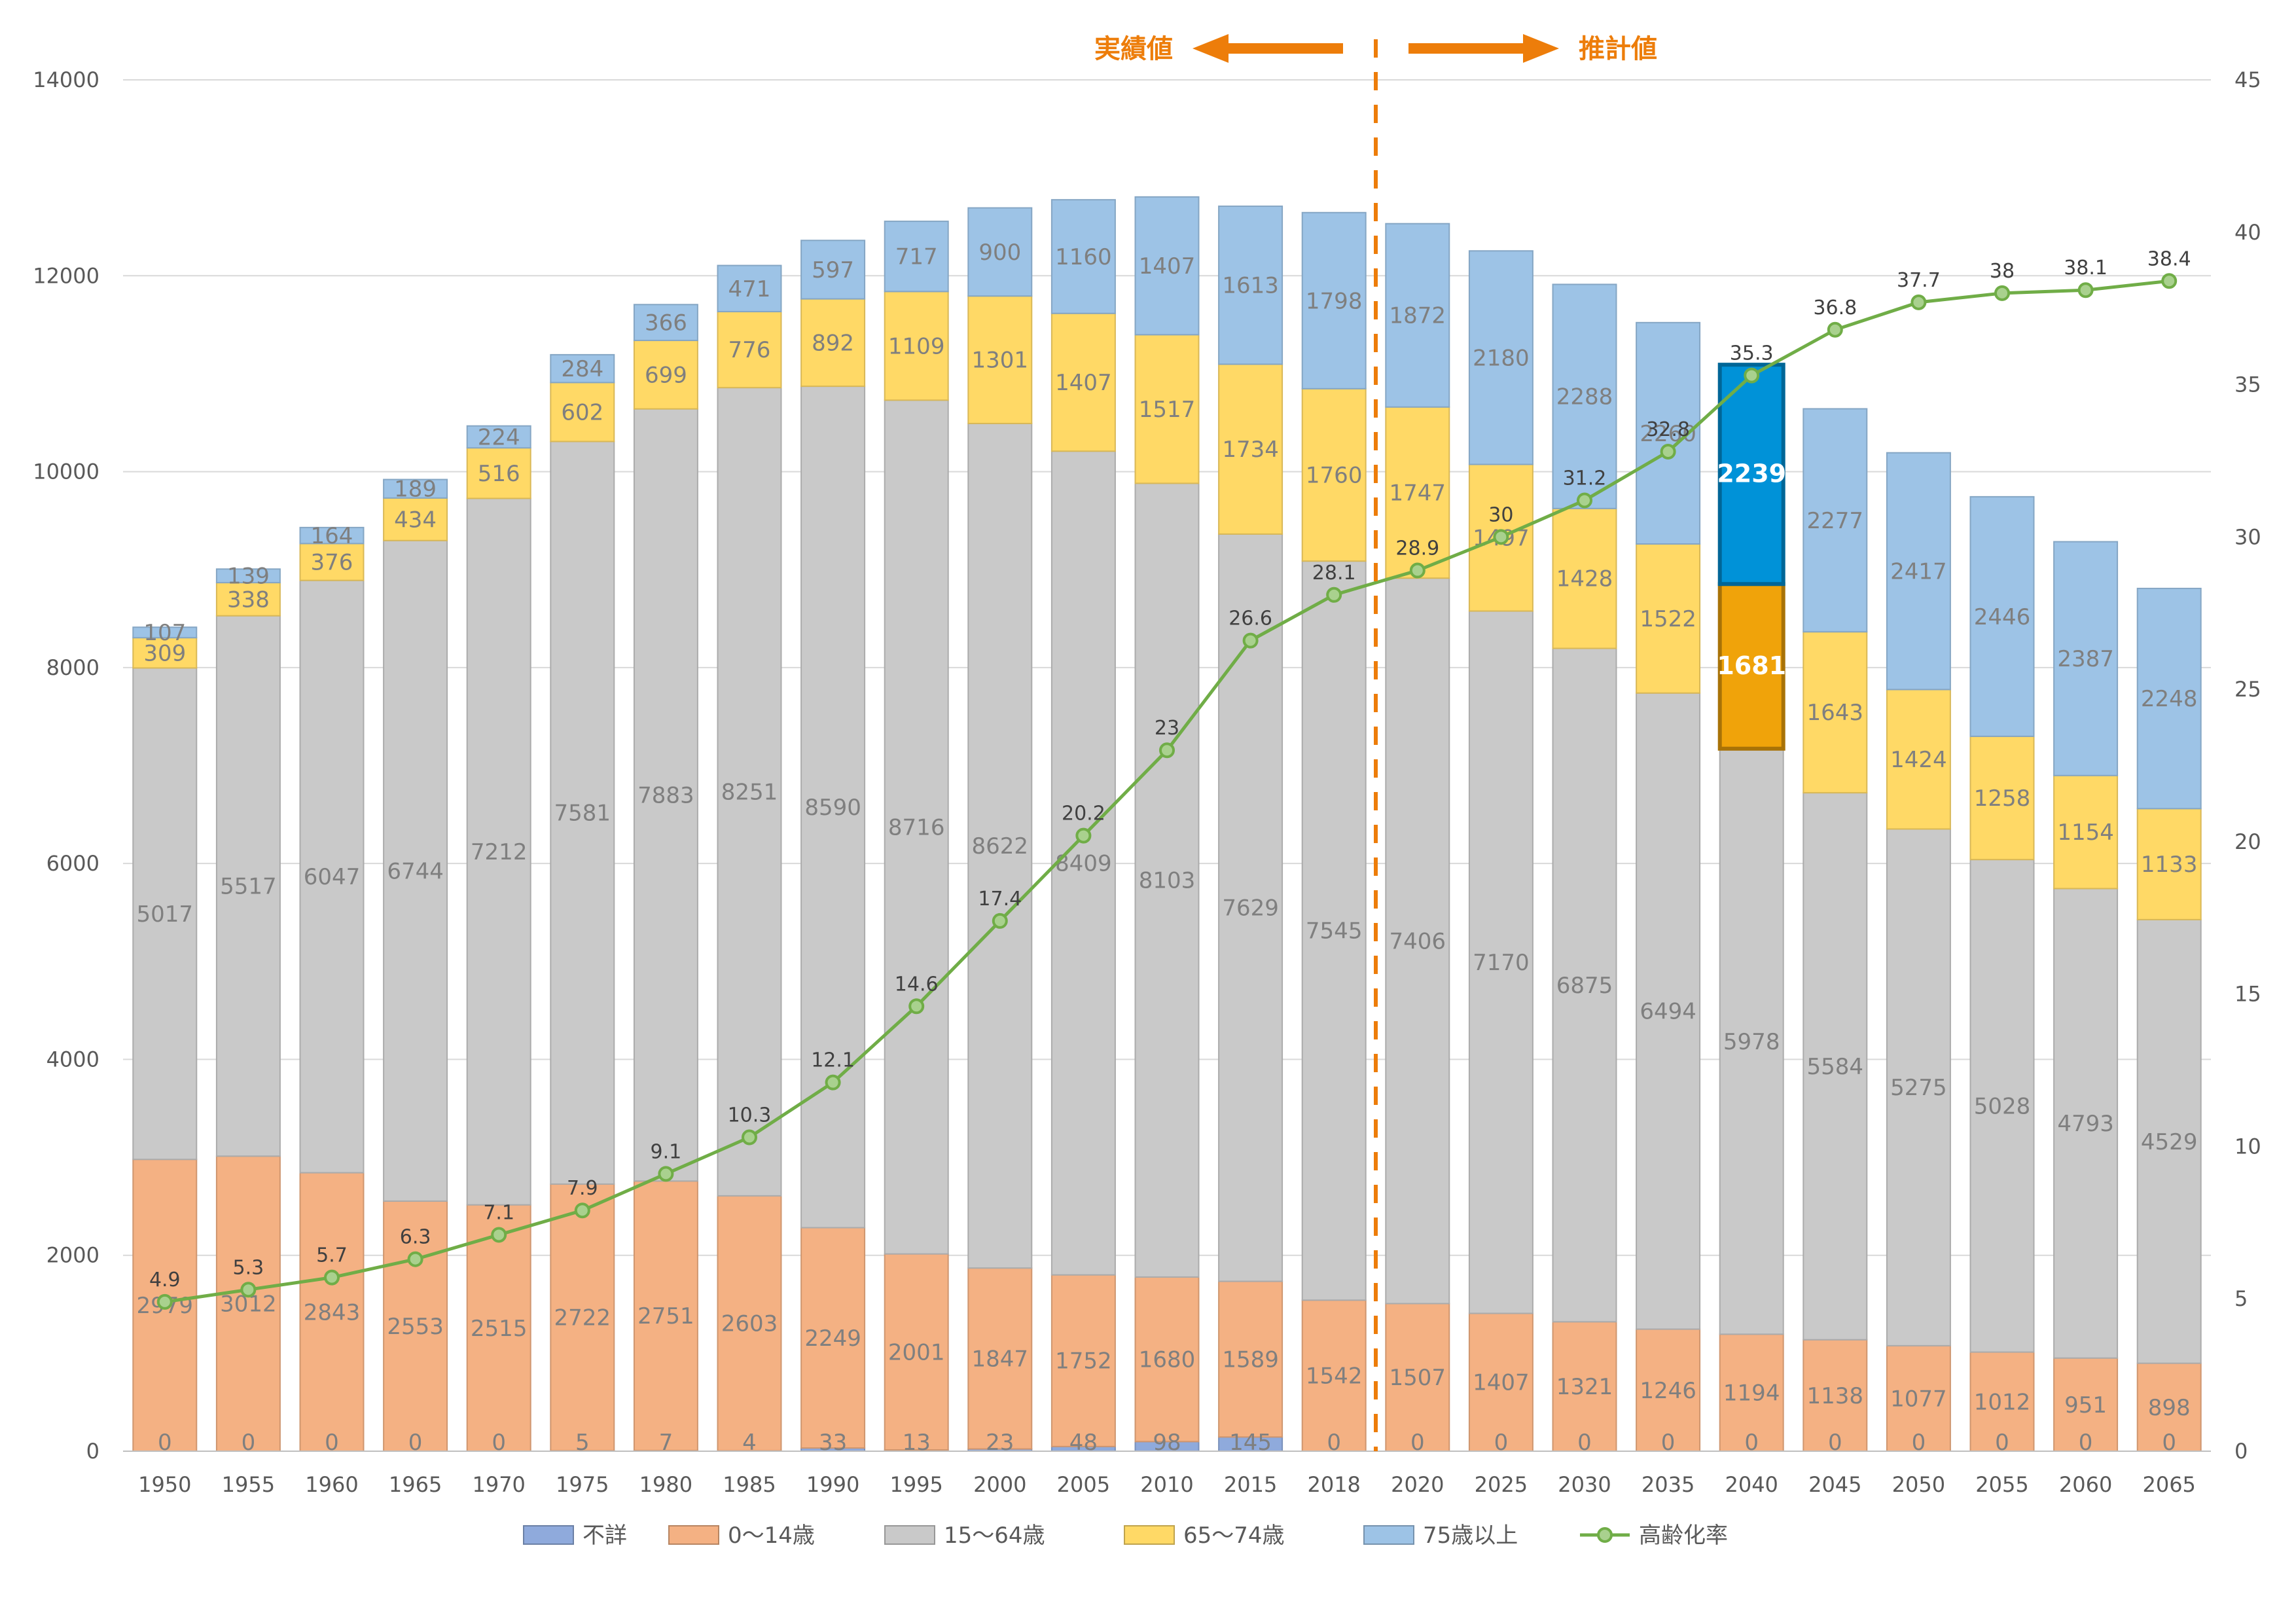 This screenshot has height=1624, width=2296. I want to click on y-right-tick-label: 35, so click(2247, 384).